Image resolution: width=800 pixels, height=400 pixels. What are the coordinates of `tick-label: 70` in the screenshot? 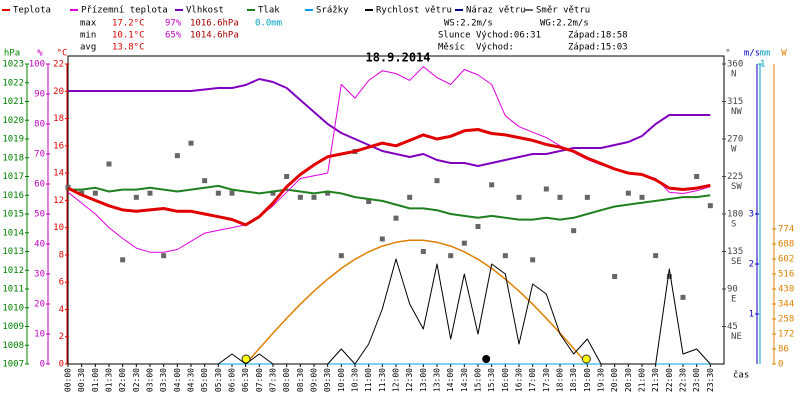 It's located at (39, 155).